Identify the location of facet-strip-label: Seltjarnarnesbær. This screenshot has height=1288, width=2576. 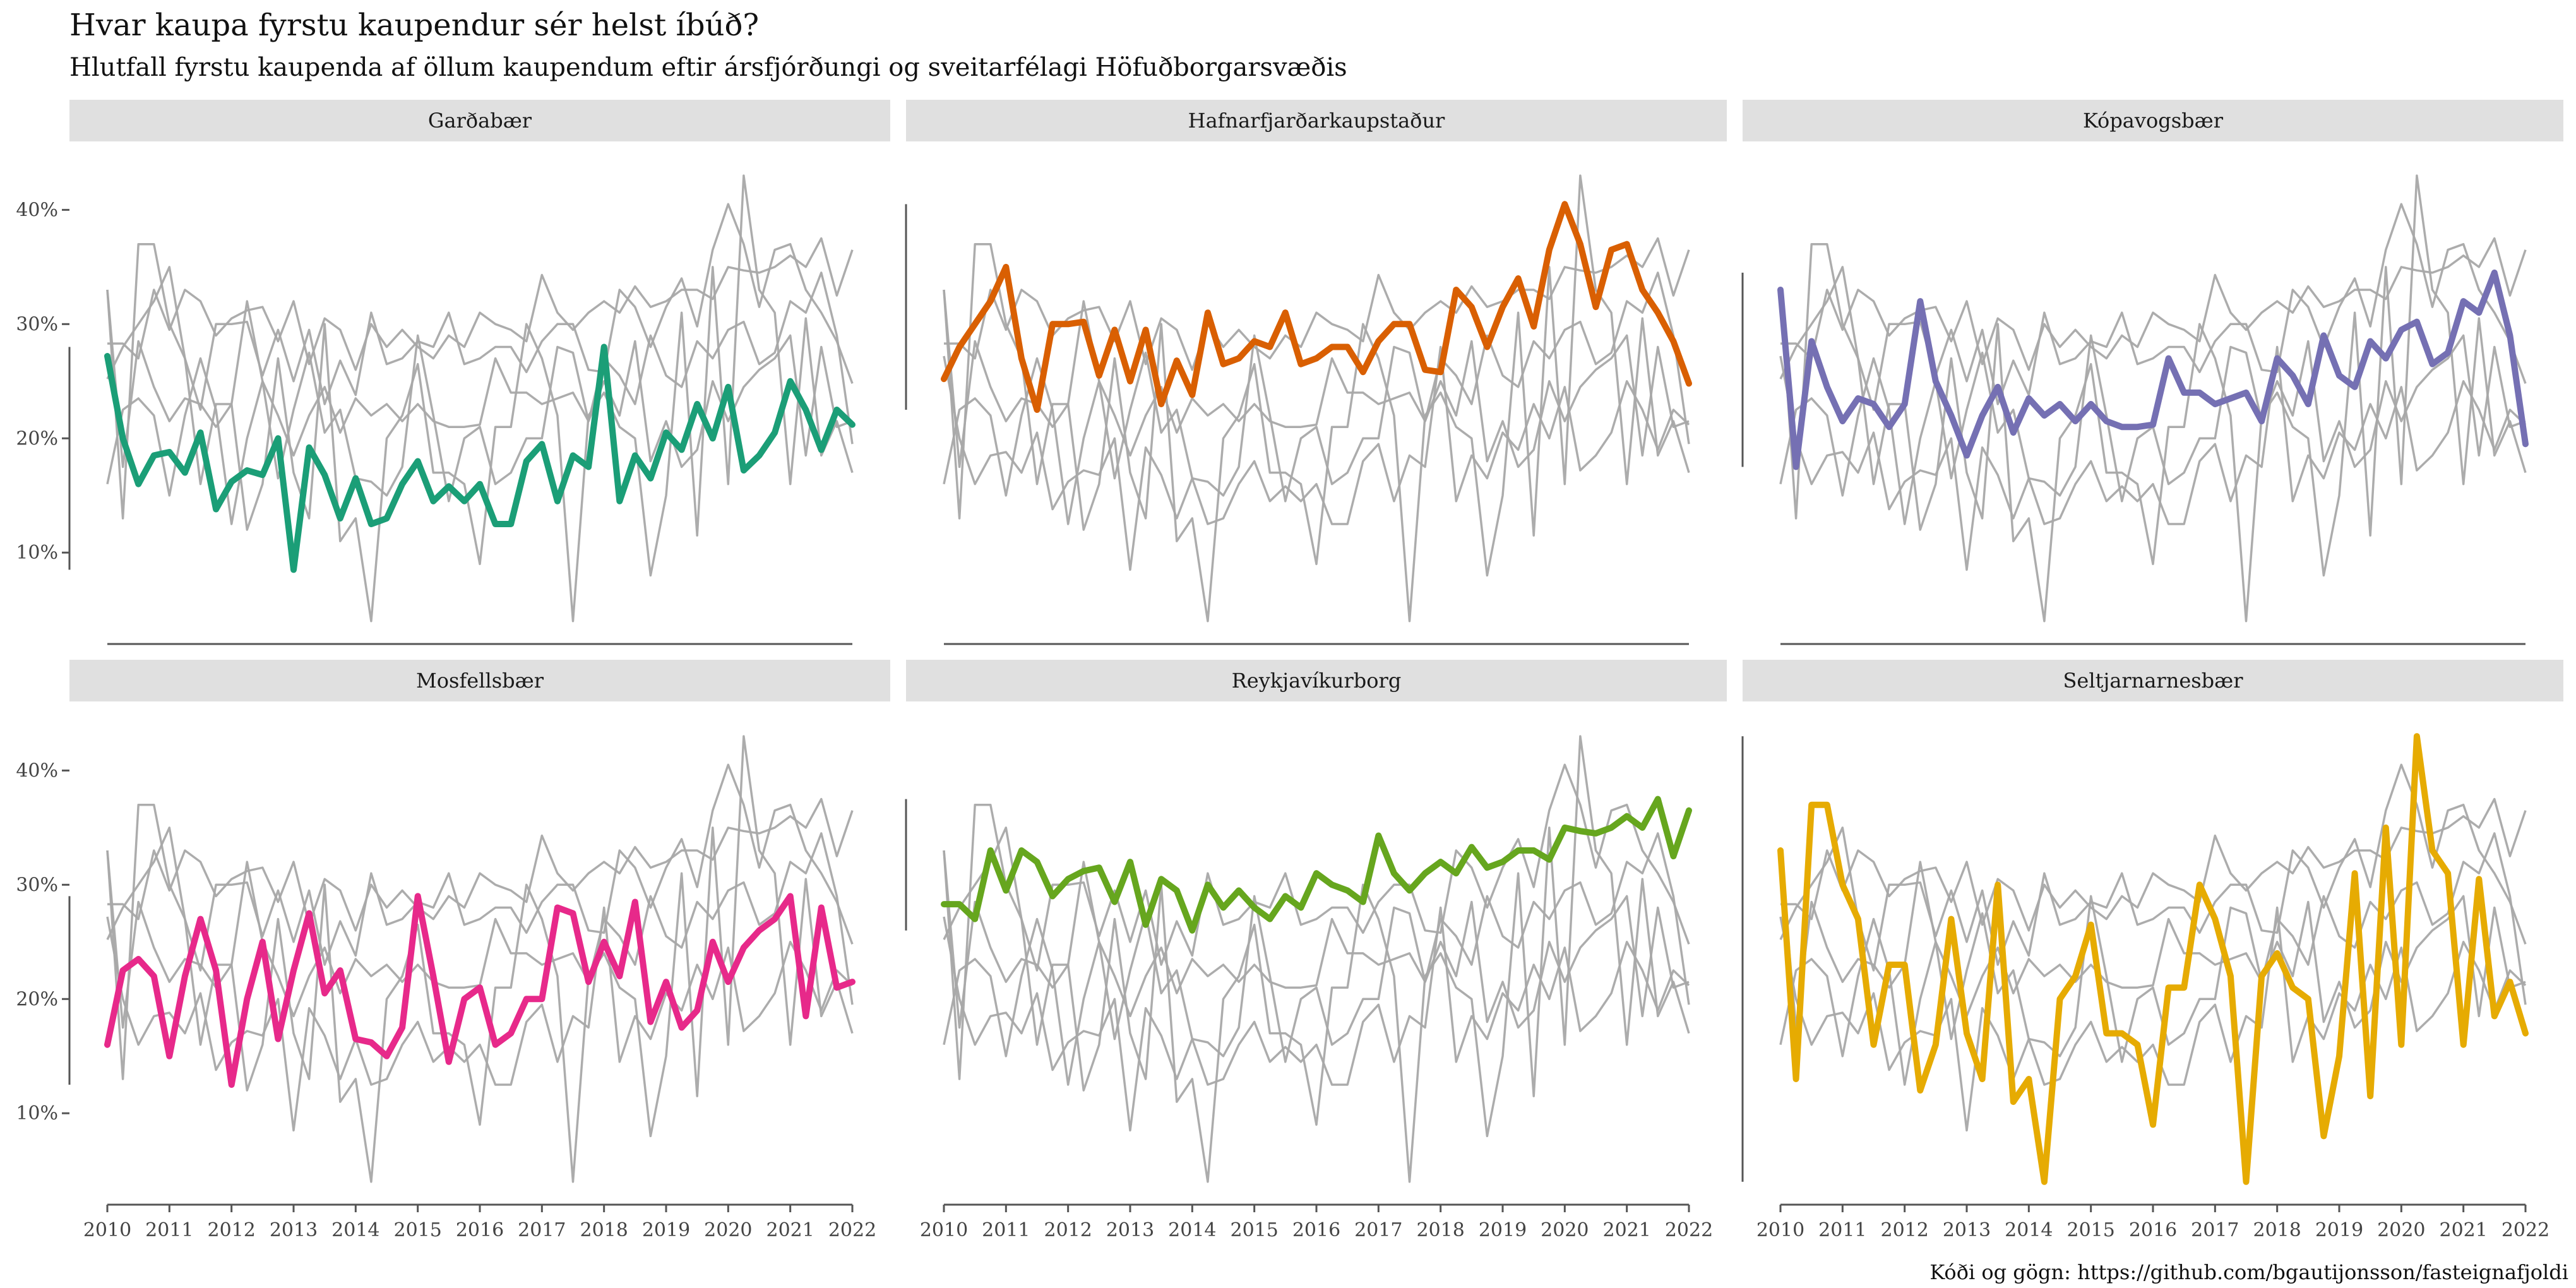
(2153, 681).